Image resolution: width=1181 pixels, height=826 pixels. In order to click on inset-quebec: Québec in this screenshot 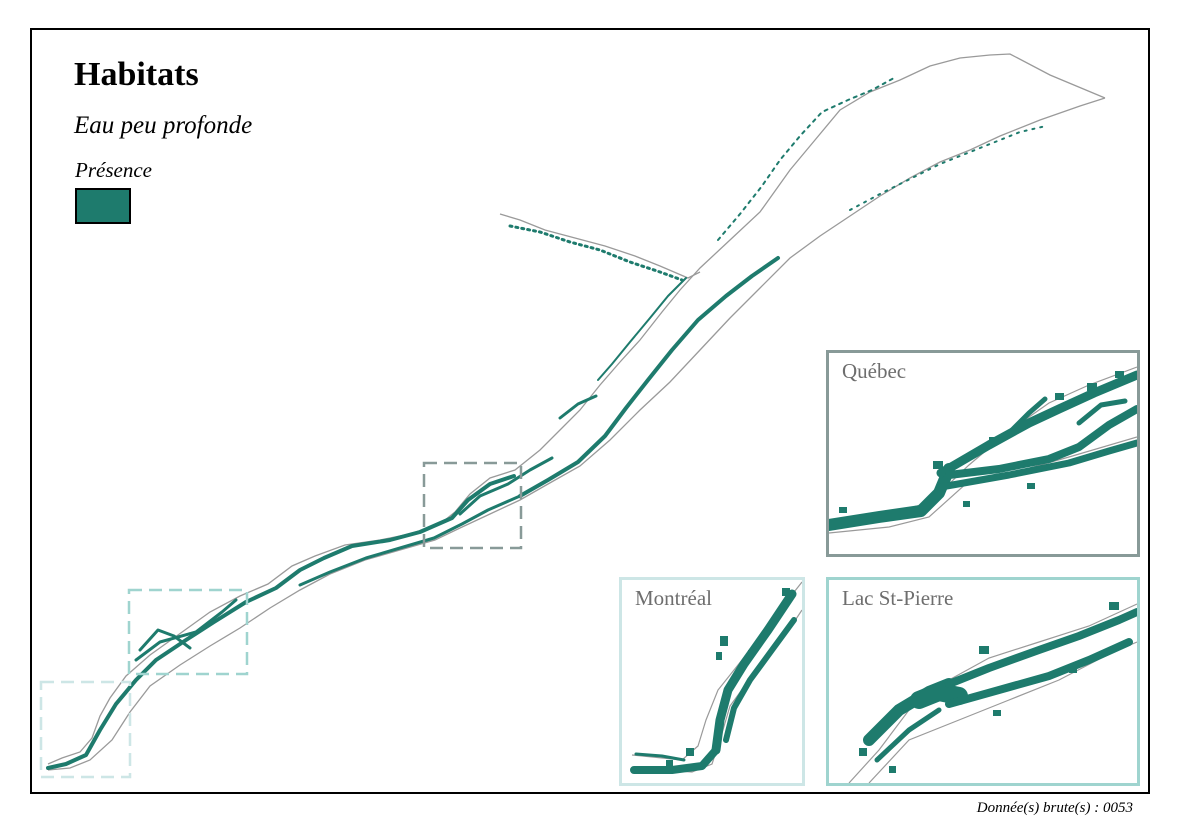, I will do `click(983, 453)`.